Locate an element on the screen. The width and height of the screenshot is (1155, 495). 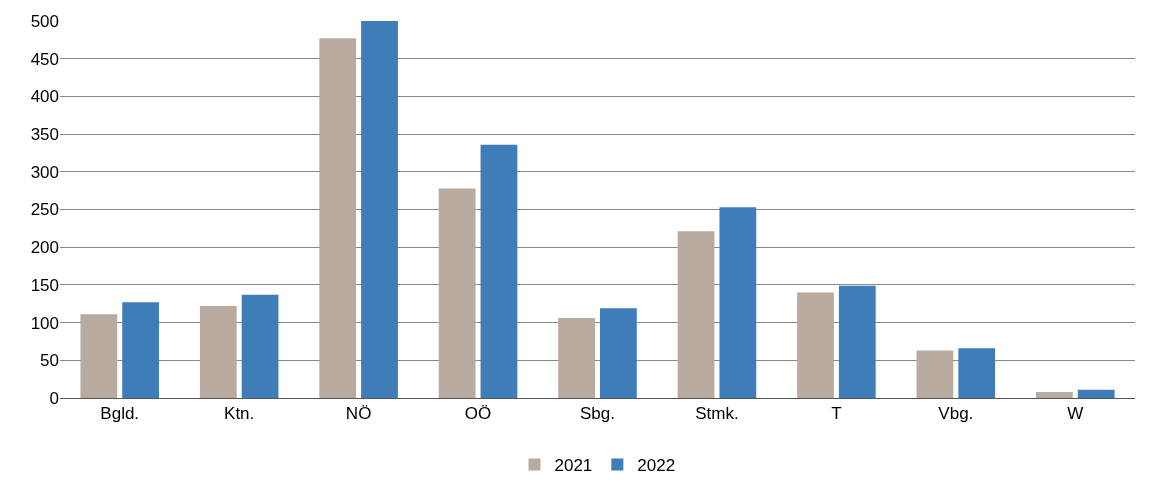
x-tick-label: Ktn. is located at coordinates (239, 414).